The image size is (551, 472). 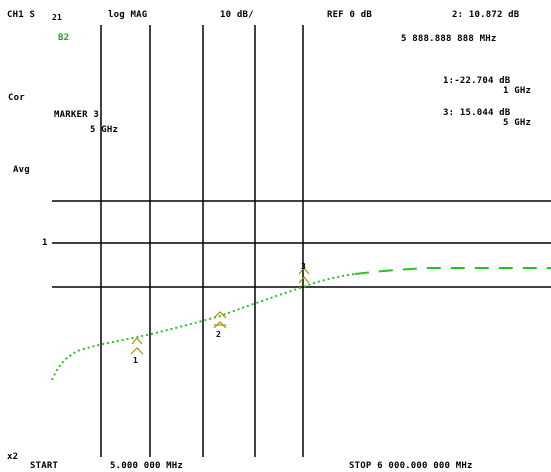 What do you see at coordinates (21, 170) in the screenshot?
I see `average-indicator: Avg` at bounding box center [21, 170].